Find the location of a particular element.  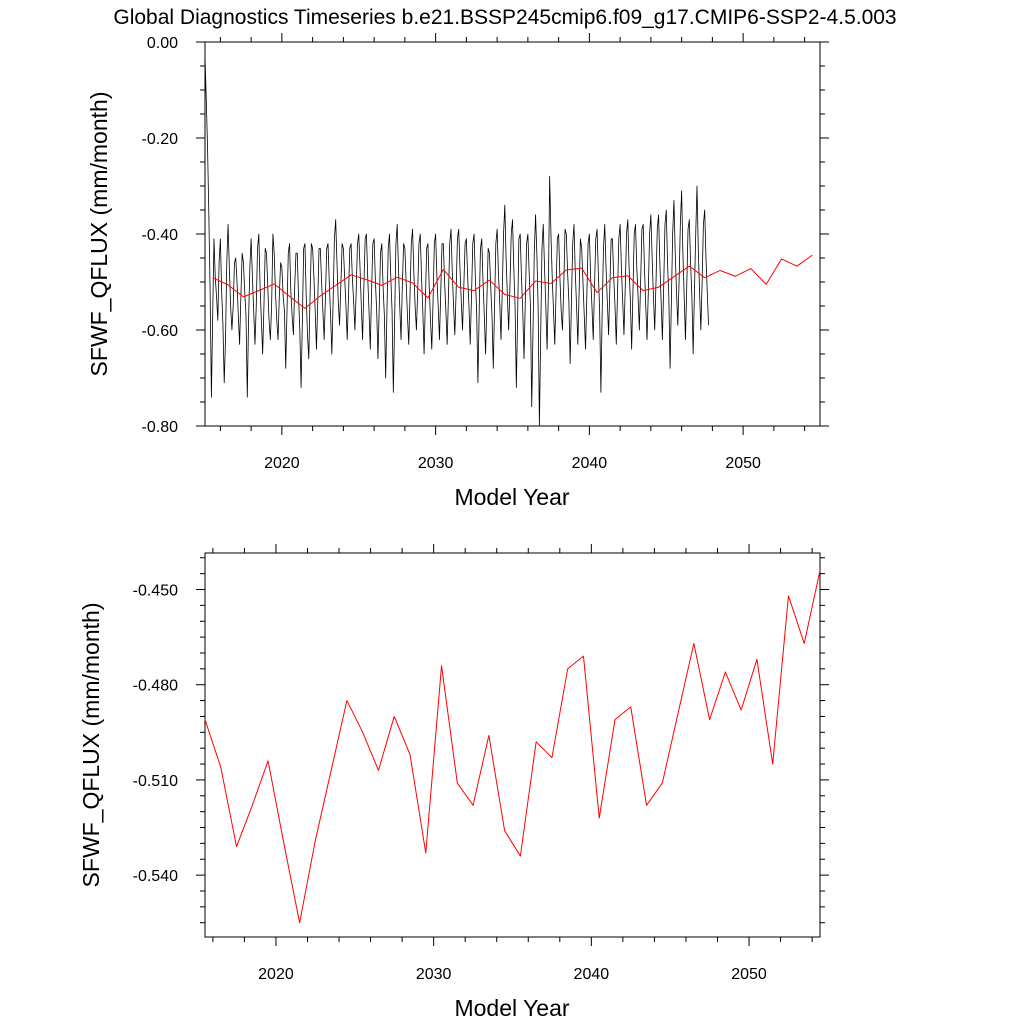

bottom-x-tick-labels: 2020 2030 2040 2050 is located at coordinates (512, 974).